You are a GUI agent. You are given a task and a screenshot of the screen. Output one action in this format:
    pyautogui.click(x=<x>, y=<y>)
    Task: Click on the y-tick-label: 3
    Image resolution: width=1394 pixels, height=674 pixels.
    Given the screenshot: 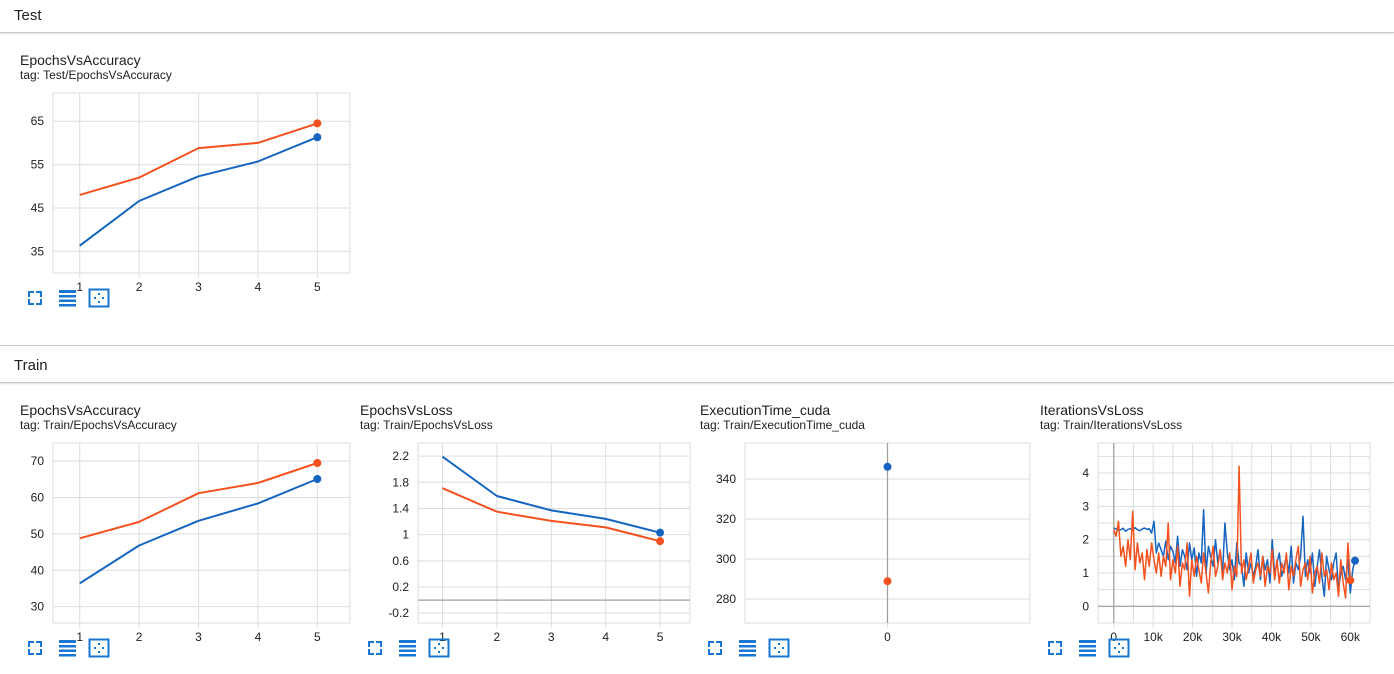 What is the action you would take?
    pyautogui.click(x=1085, y=506)
    